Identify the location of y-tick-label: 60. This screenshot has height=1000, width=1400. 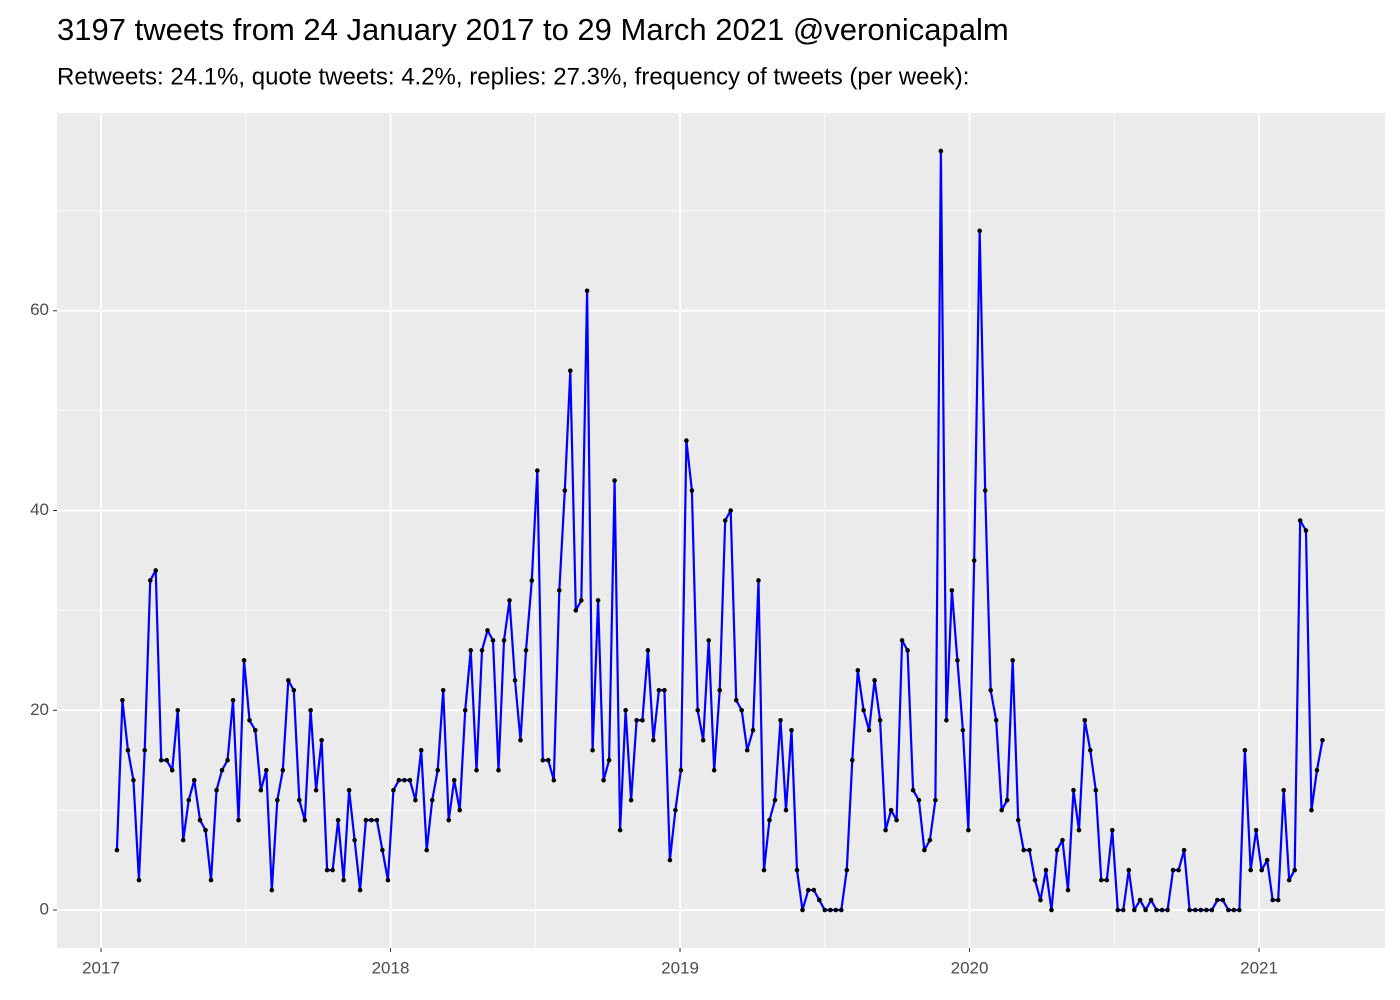
(39, 309).